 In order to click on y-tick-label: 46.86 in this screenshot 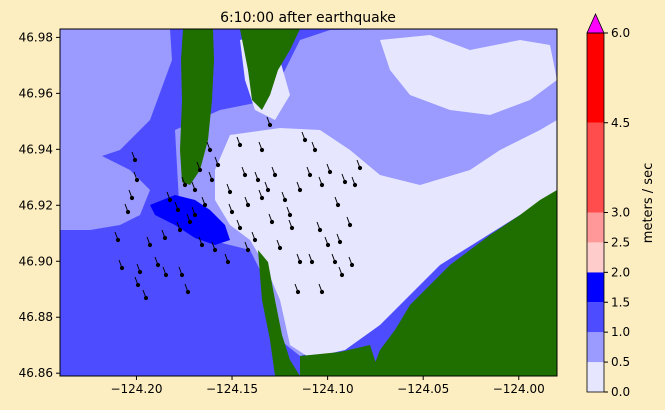, I will do `click(36, 373)`.